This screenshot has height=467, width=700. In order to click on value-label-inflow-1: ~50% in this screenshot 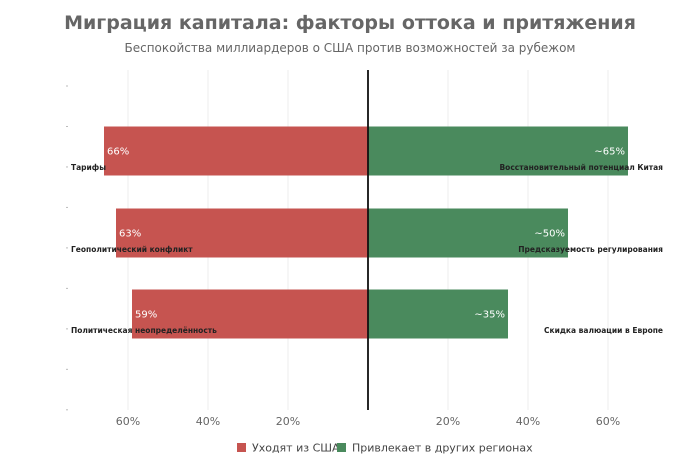, I will do `click(549, 234)`.